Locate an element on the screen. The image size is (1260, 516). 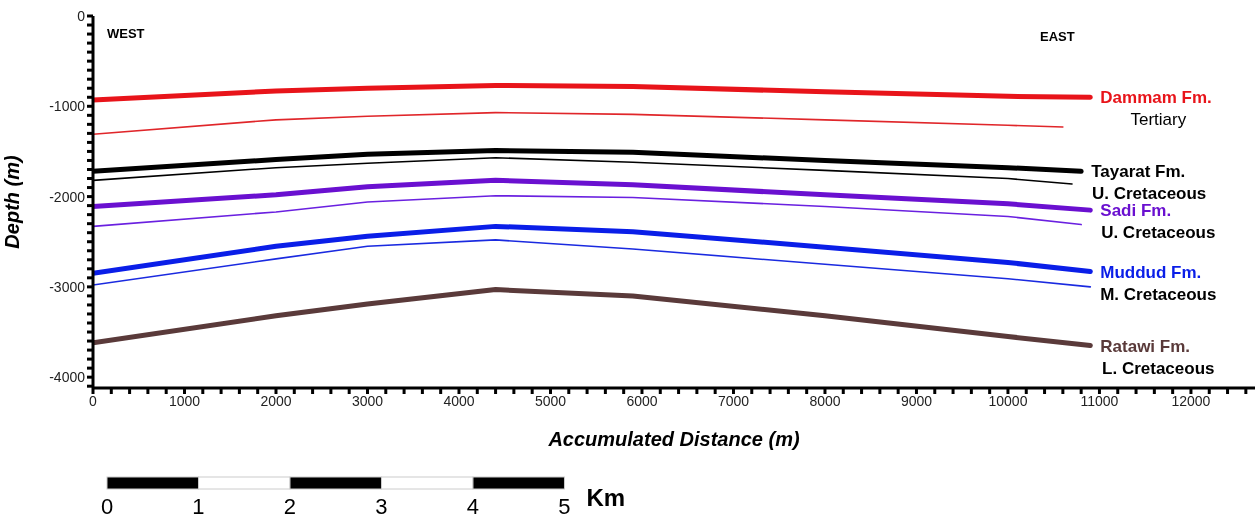
y-axis-title: Depth (m) is located at coordinates (12, 202).